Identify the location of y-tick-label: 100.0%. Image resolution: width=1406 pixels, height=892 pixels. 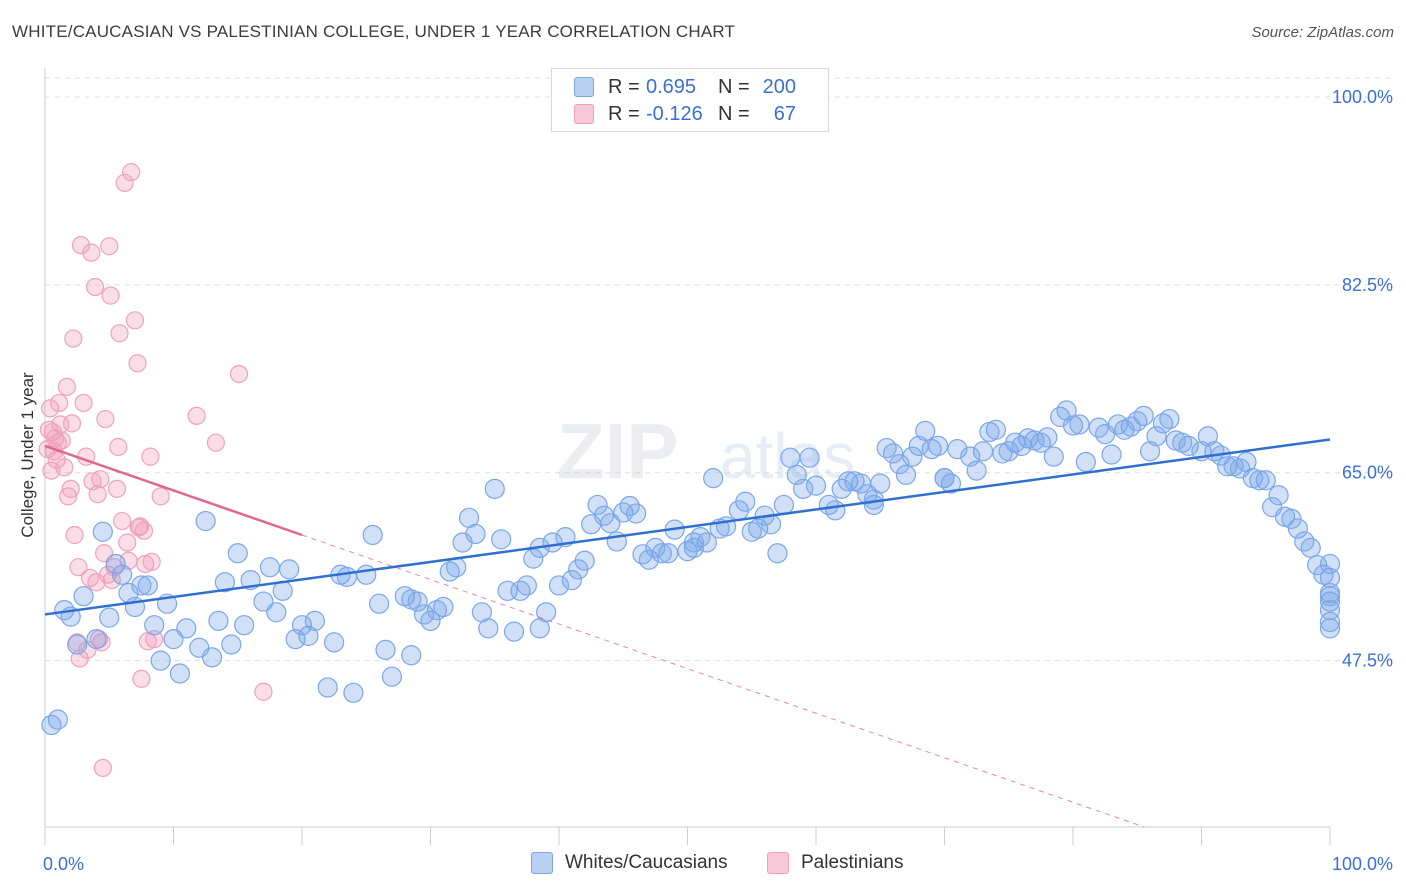
(1362, 97).